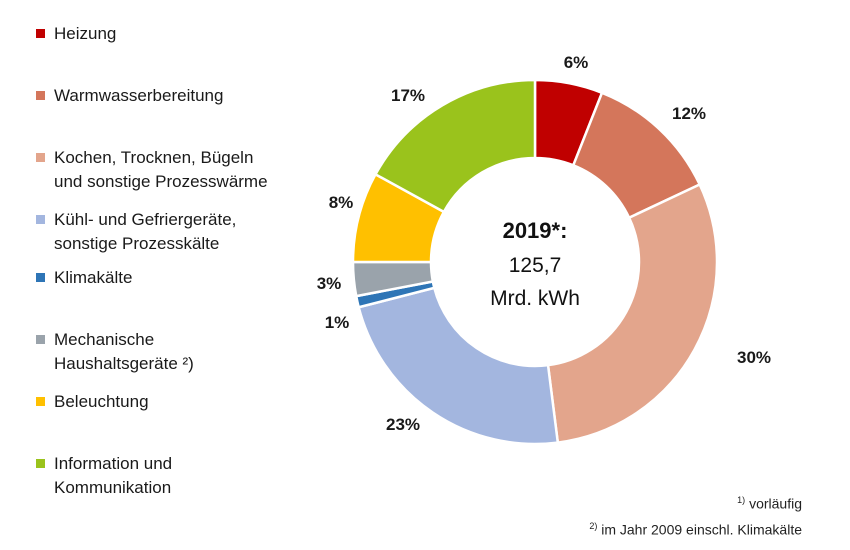 The height and width of the screenshot is (550, 850). What do you see at coordinates (535, 298) in the screenshot?
I see `center-unit: Mrd. kWh` at bounding box center [535, 298].